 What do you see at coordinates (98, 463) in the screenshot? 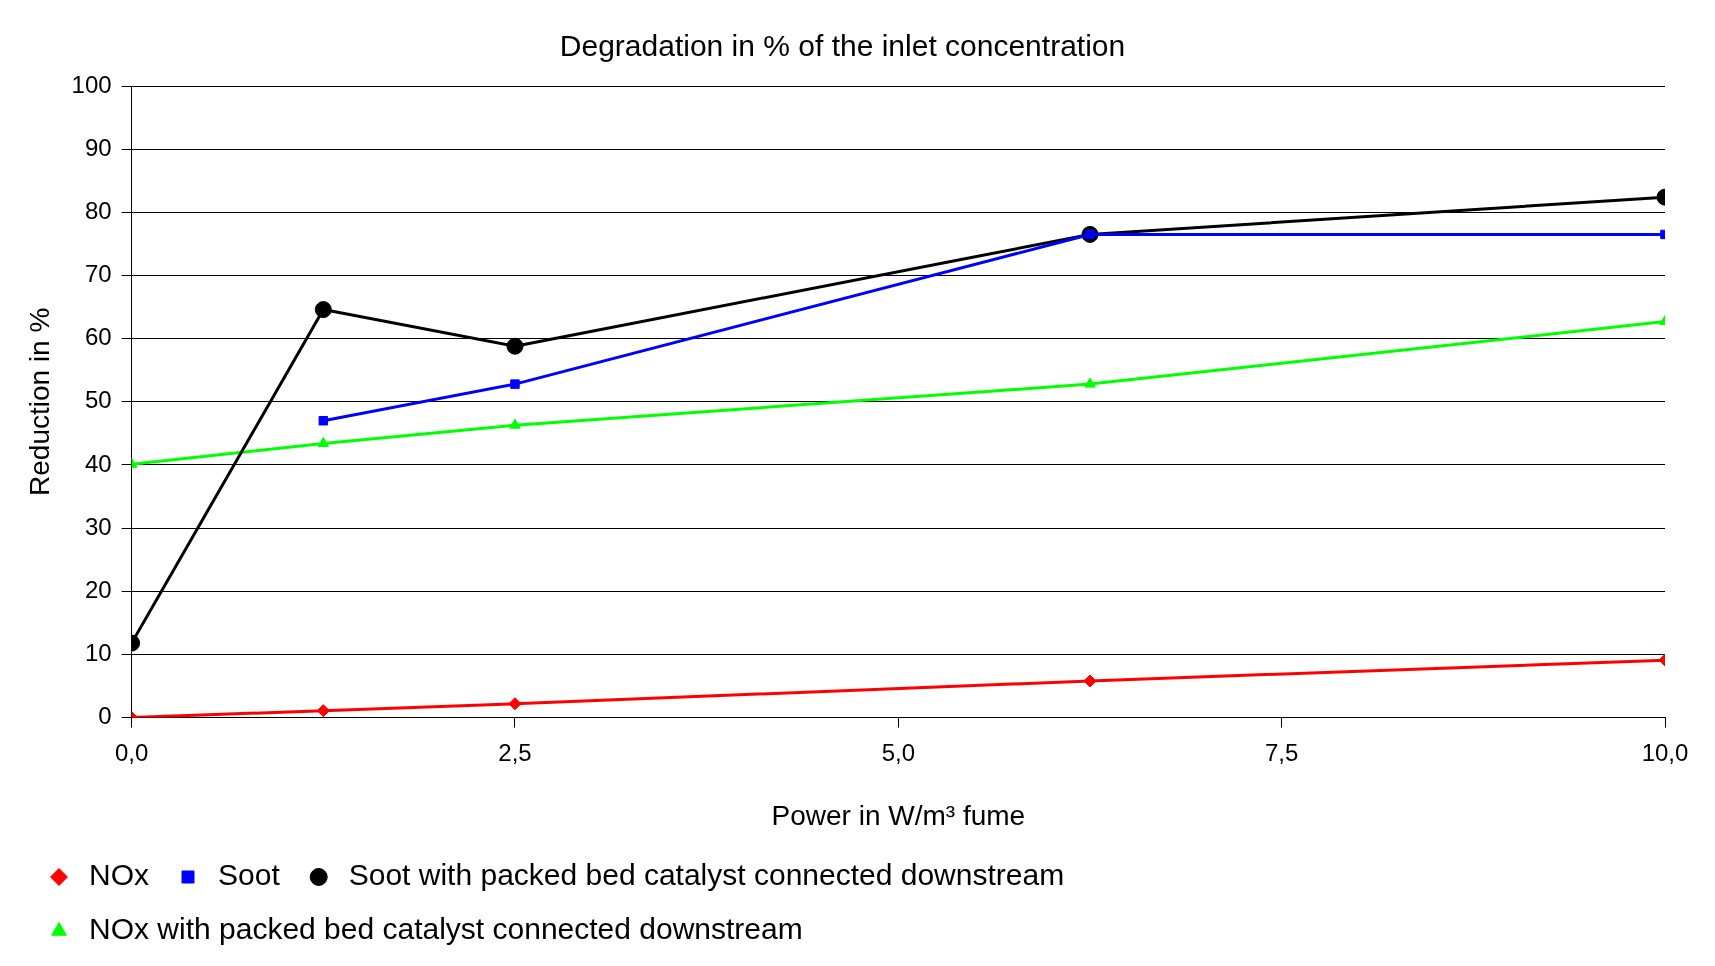
I see `y-tick-label: 40` at bounding box center [98, 463].